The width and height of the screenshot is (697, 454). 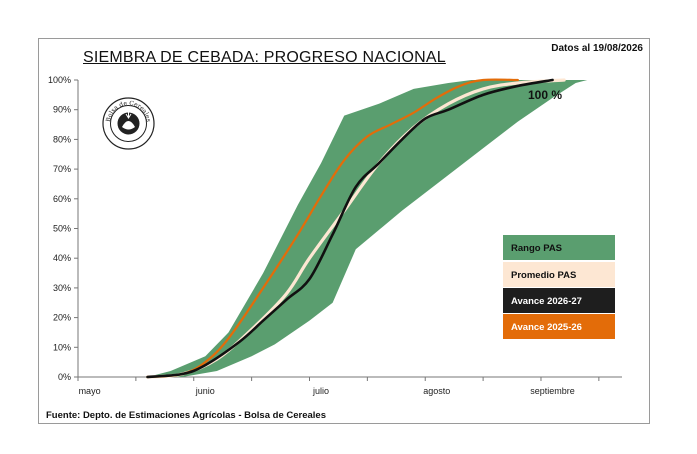 I want to click on y-tick-label: 70%, so click(x=62, y=169).